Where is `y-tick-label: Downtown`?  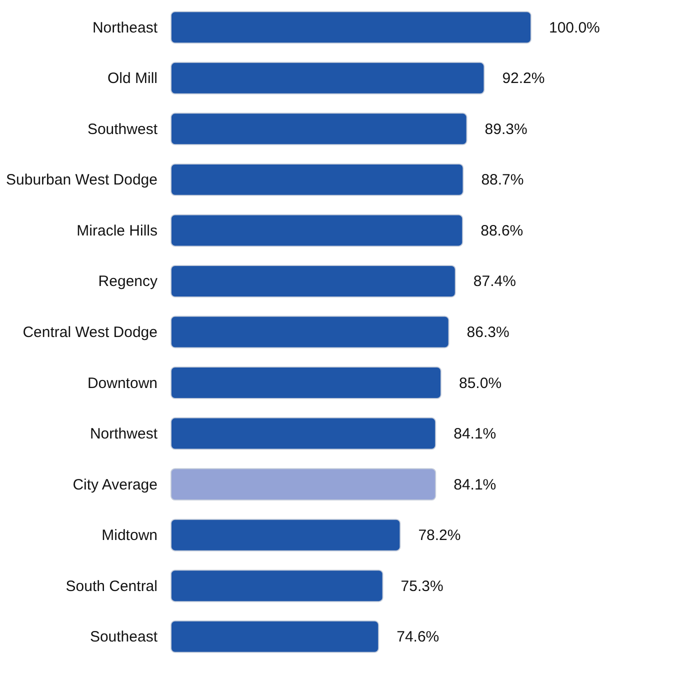 y-tick-label: Downtown is located at coordinates (122, 383).